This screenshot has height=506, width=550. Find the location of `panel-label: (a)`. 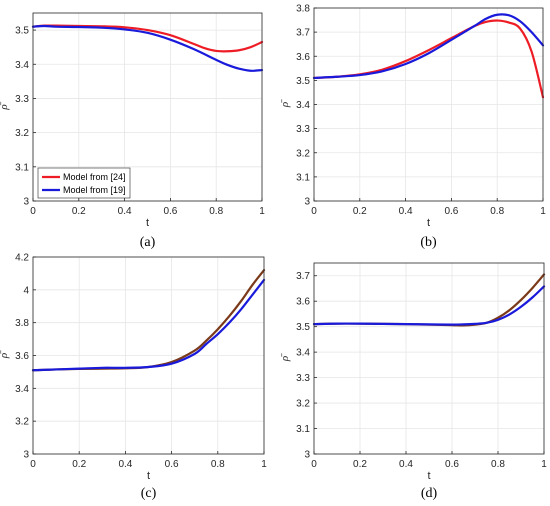

panel-label: (a) is located at coordinates (148, 242).